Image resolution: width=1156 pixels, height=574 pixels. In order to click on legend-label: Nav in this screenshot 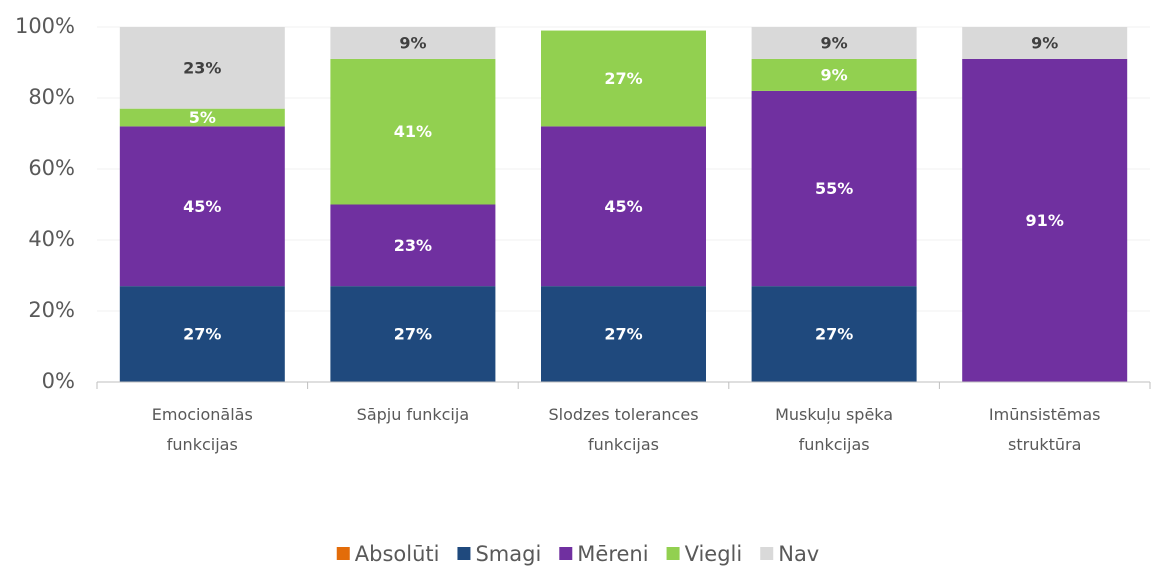, I will do `click(798, 554)`.